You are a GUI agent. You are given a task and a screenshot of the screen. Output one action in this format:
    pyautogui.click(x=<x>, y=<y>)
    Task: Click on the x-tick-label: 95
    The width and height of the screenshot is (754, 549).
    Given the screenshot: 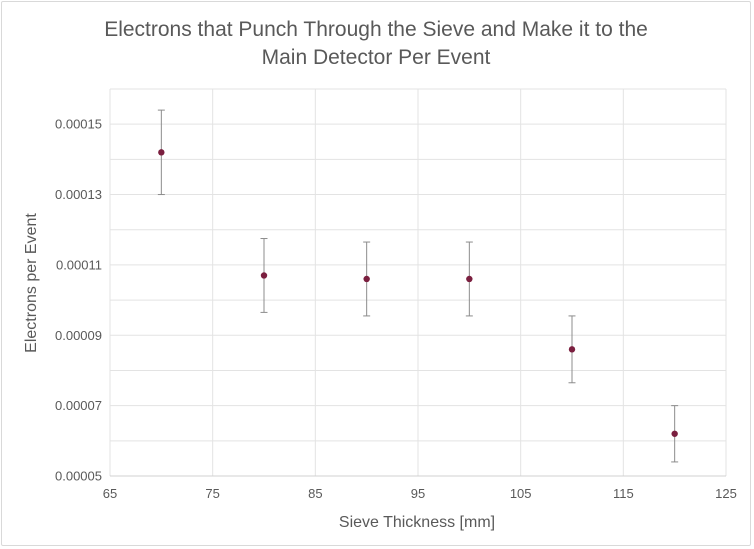 What is the action you would take?
    pyautogui.click(x=418, y=493)
    